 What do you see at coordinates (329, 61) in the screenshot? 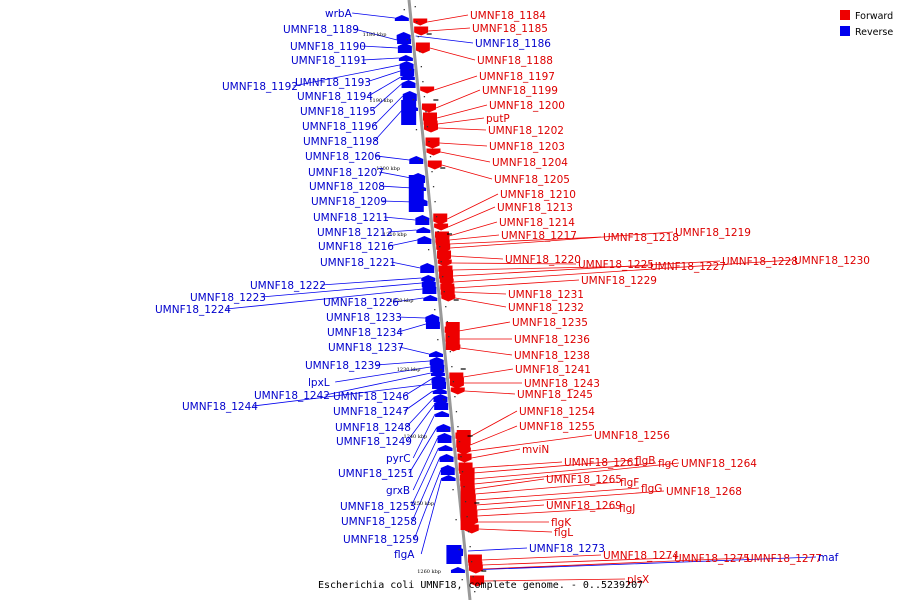
I see `reverse-gene-label: UMNF18_1191` at bounding box center [329, 61].